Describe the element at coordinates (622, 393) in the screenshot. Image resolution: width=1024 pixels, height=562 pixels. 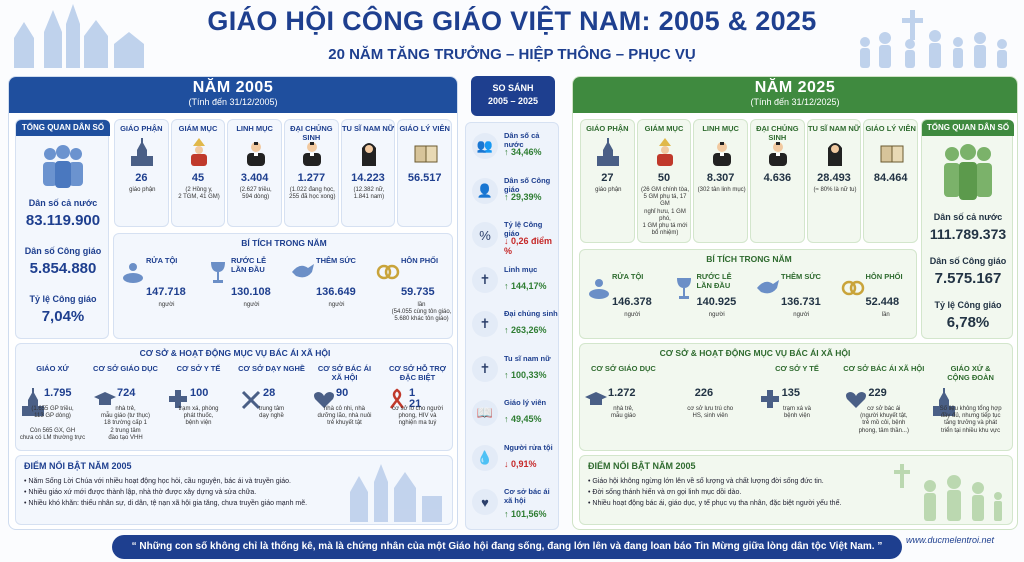
I see `charity-value: 1.272` at that location.